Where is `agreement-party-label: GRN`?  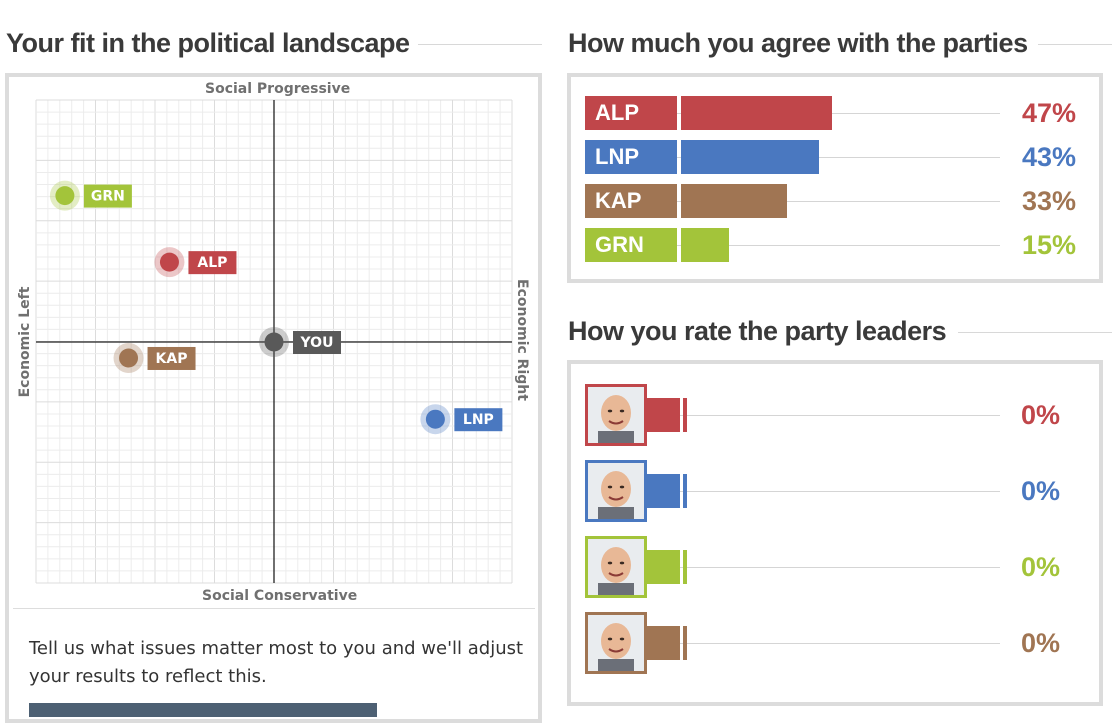 agreement-party-label: GRN is located at coordinates (631, 245).